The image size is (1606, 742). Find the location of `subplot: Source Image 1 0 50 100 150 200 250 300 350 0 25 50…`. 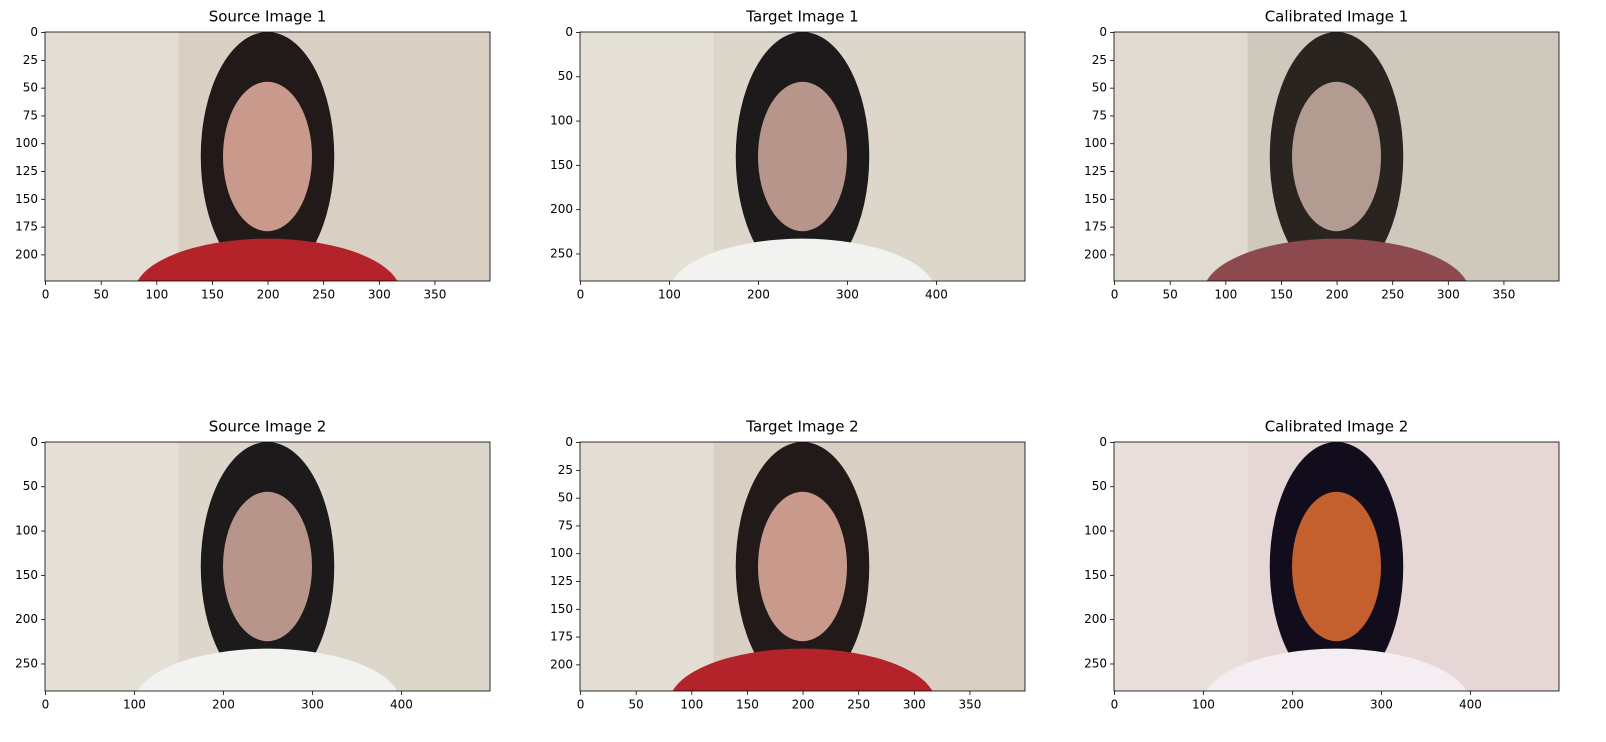

subplot: Source Image 1 0 50 100 150 200 250 300 350 0 25 50… is located at coordinates (253, 155).